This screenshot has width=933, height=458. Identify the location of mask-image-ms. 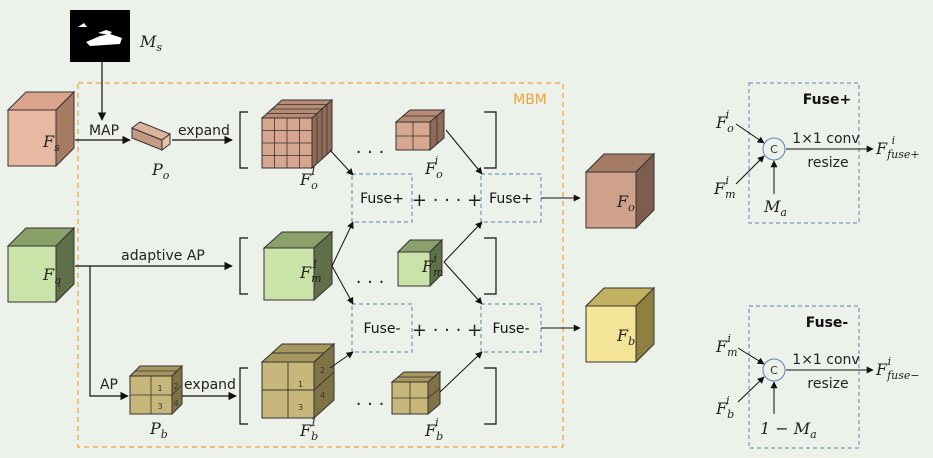
(100, 36).